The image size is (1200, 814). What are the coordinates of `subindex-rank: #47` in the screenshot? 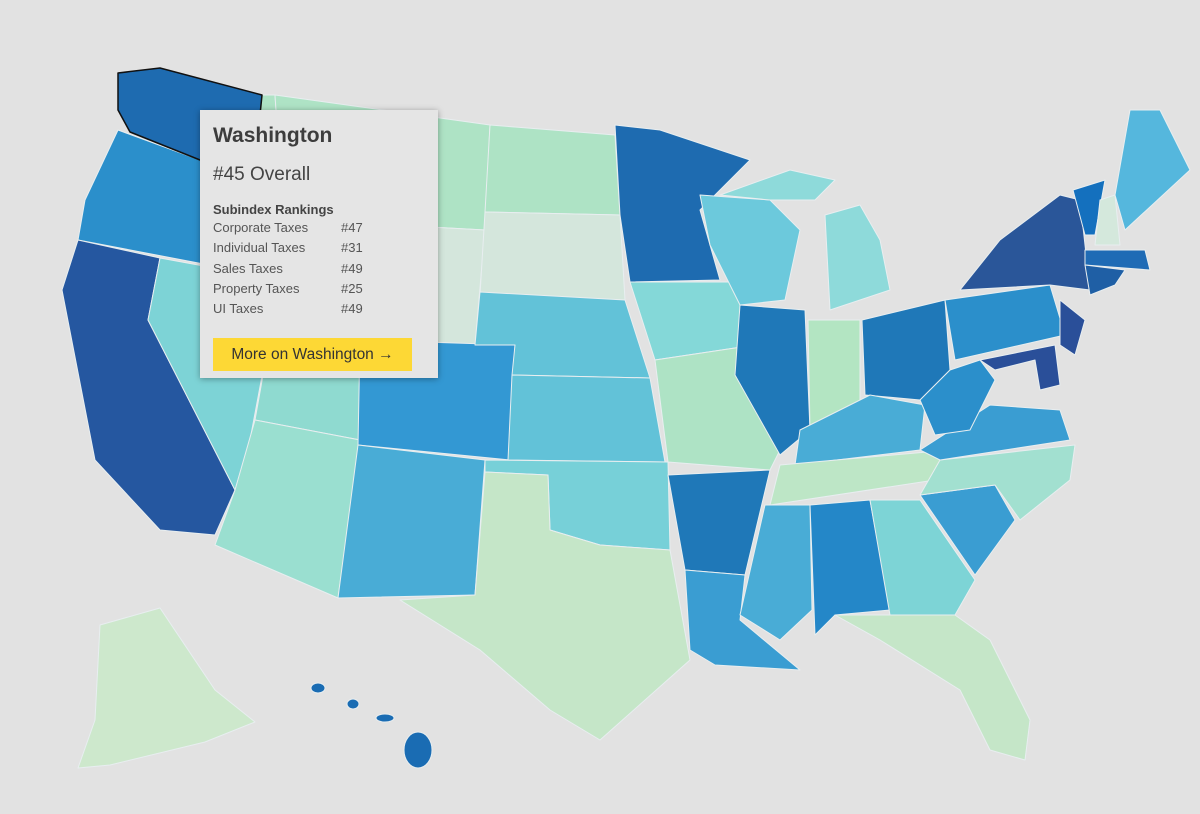 It's located at (352, 227).